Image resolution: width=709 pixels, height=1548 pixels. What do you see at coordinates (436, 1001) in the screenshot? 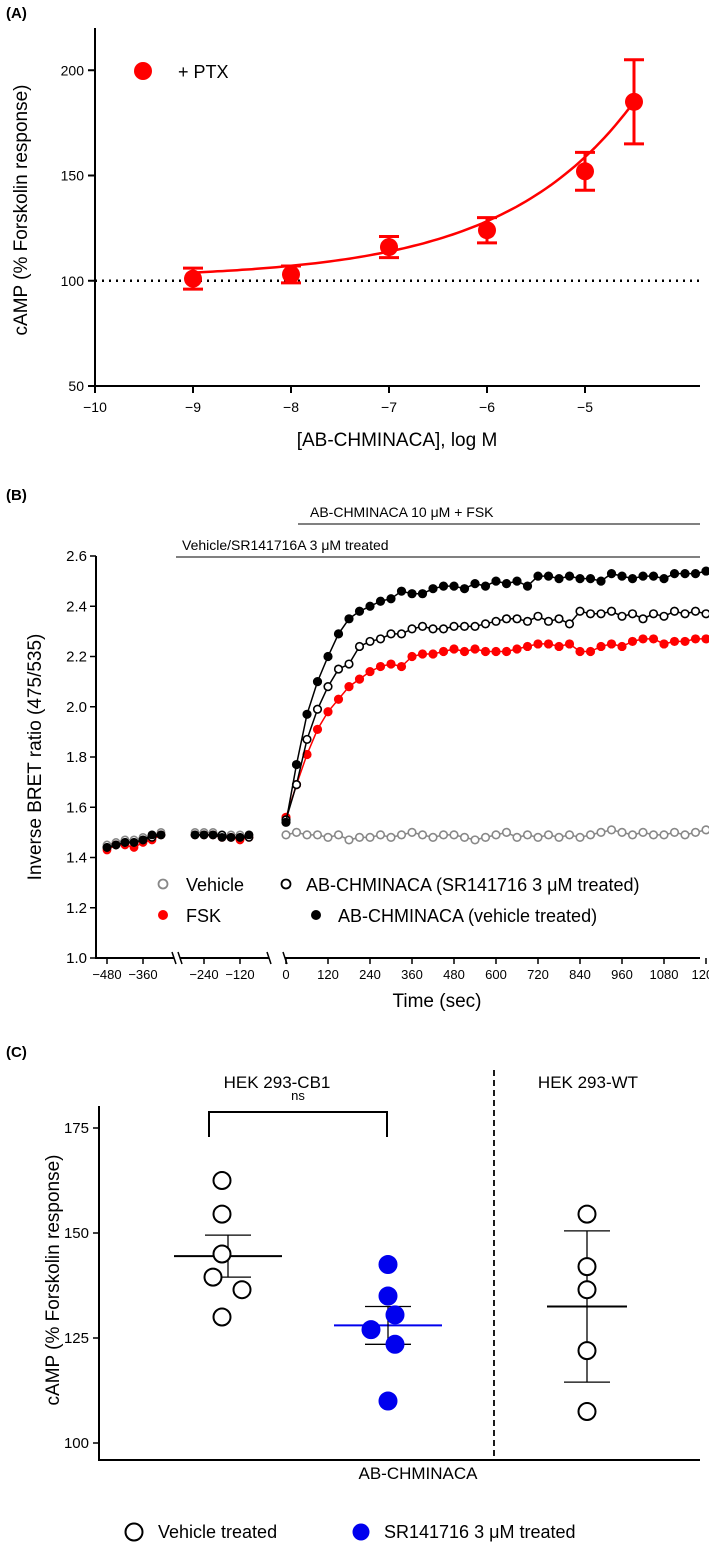
I see `panel-b-x-axis-label: Time (sec)` at bounding box center [436, 1001].